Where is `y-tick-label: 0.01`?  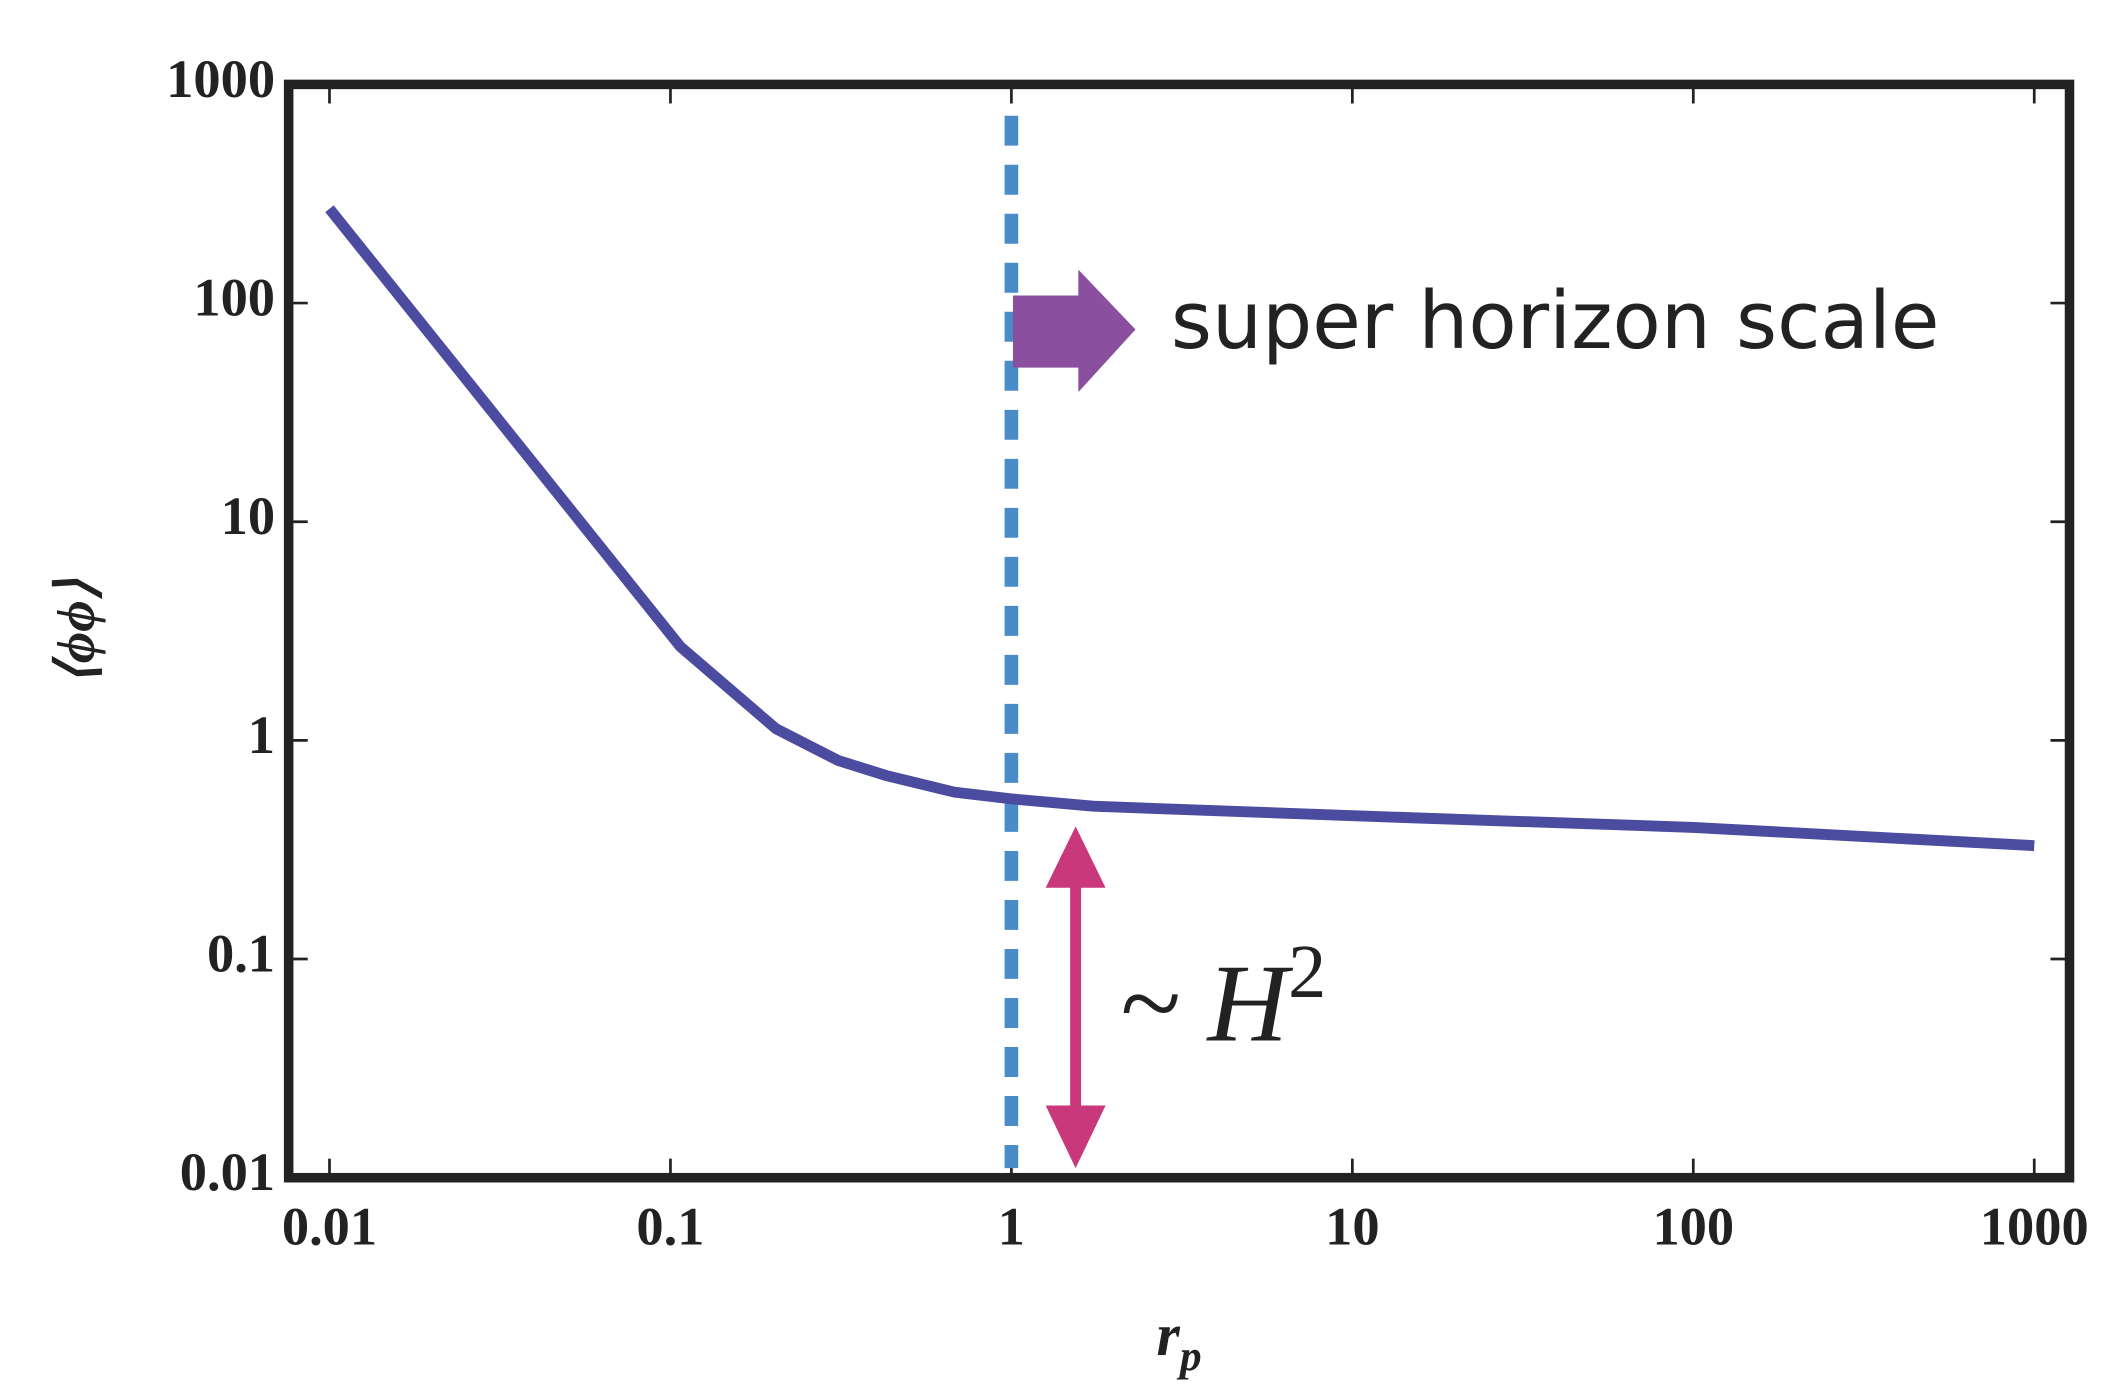
y-tick-label: 0.01 is located at coordinates (227, 1171).